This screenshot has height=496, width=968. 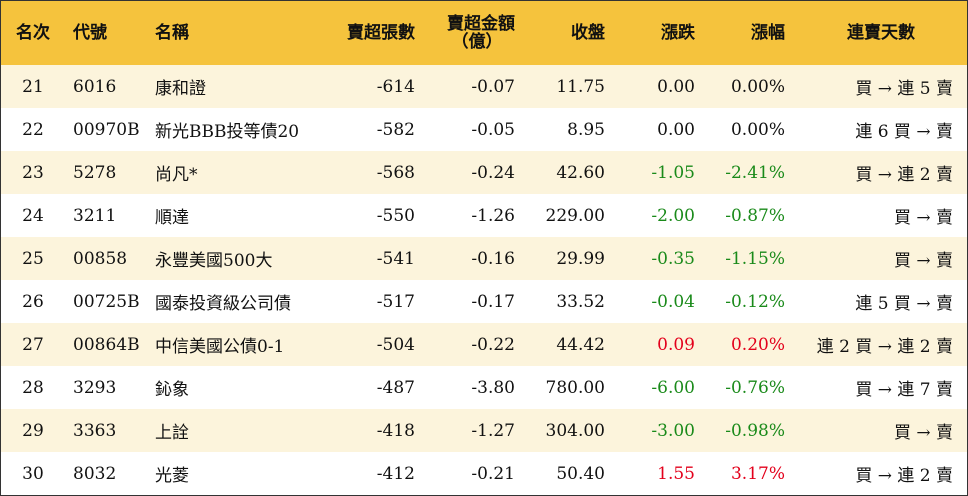 What do you see at coordinates (172, 218) in the screenshot?
I see `cell-name: 順達` at bounding box center [172, 218].